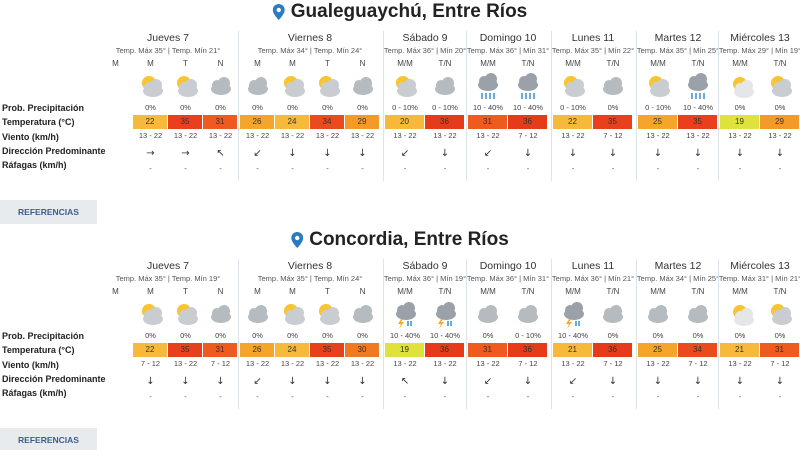 The height and width of the screenshot is (450, 800). What do you see at coordinates (657, 350) in the screenshot?
I see `temperature: 25` at bounding box center [657, 350].